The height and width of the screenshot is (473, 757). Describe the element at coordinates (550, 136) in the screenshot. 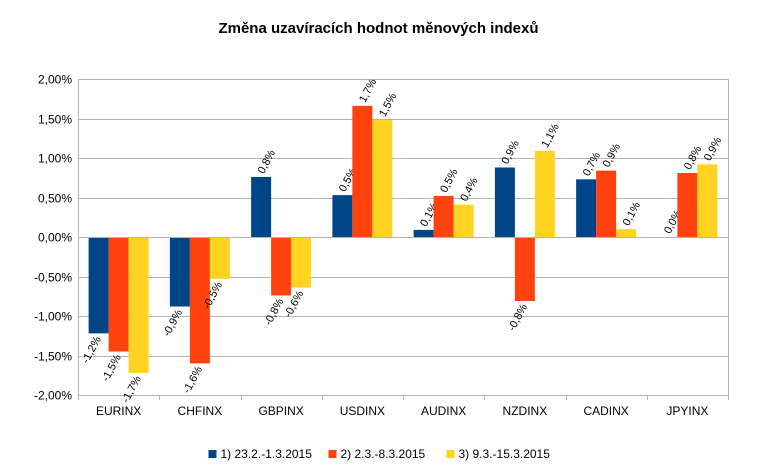

I see `data-label: 1,1%` at that location.